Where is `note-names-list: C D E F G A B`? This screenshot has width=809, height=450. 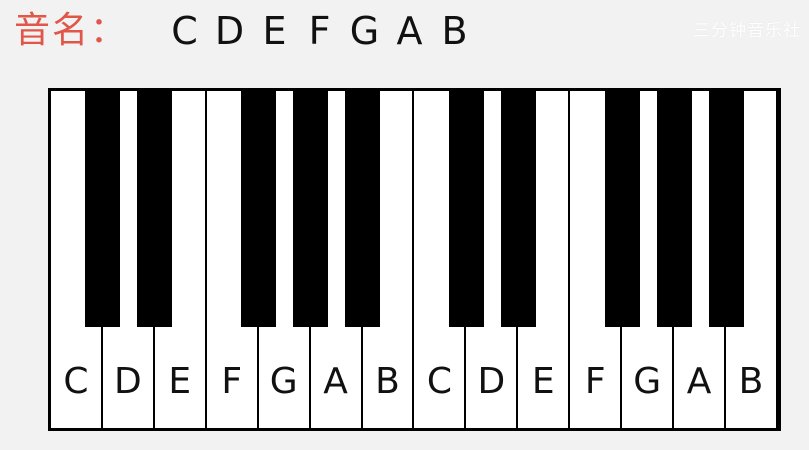
note-names-list: C D E F G A B is located at coordinates (319, 31).